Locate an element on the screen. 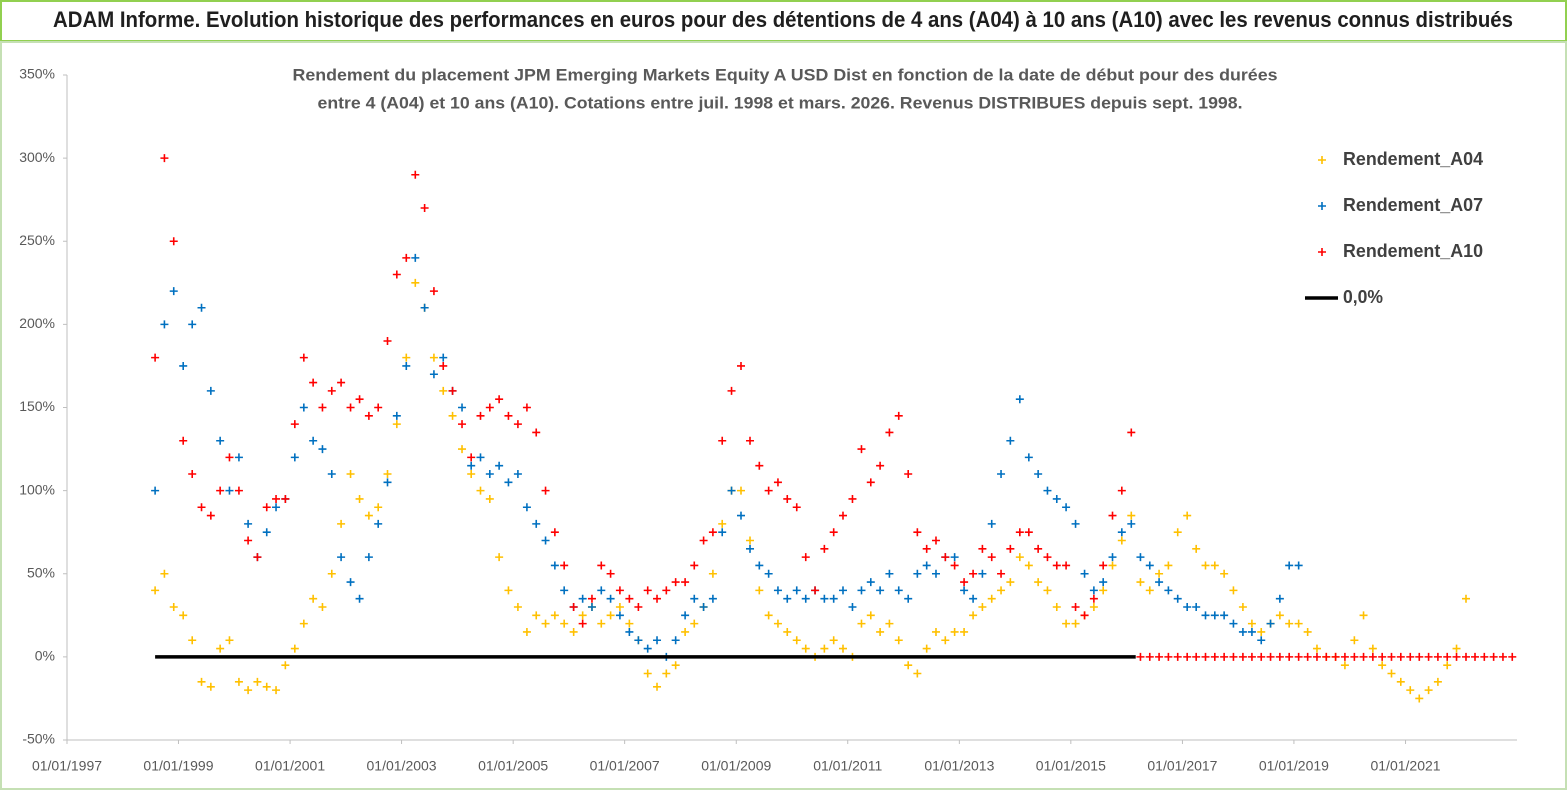 This screenshot has height=790, width=1567. legend-label: Rendement_A07 is located at coordinates (1413, 205).